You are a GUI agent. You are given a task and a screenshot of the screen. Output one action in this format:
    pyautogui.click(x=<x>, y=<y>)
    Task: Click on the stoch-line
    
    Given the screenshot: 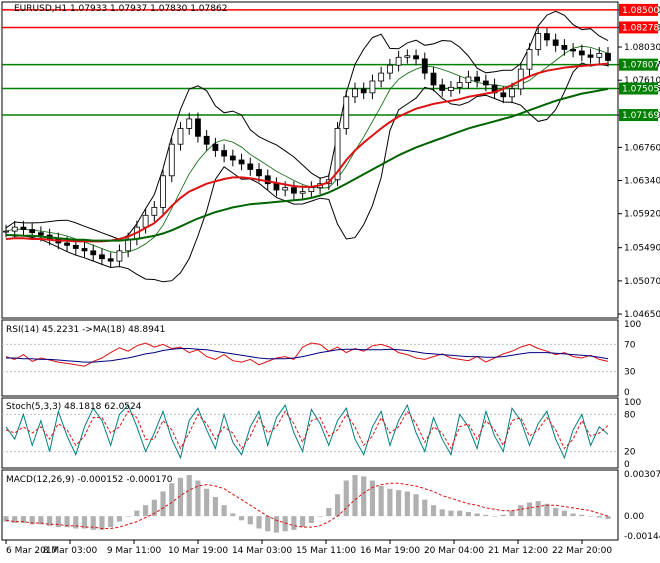 What is the action you would take?
    pyautogui.click(x=307, y=430)
    